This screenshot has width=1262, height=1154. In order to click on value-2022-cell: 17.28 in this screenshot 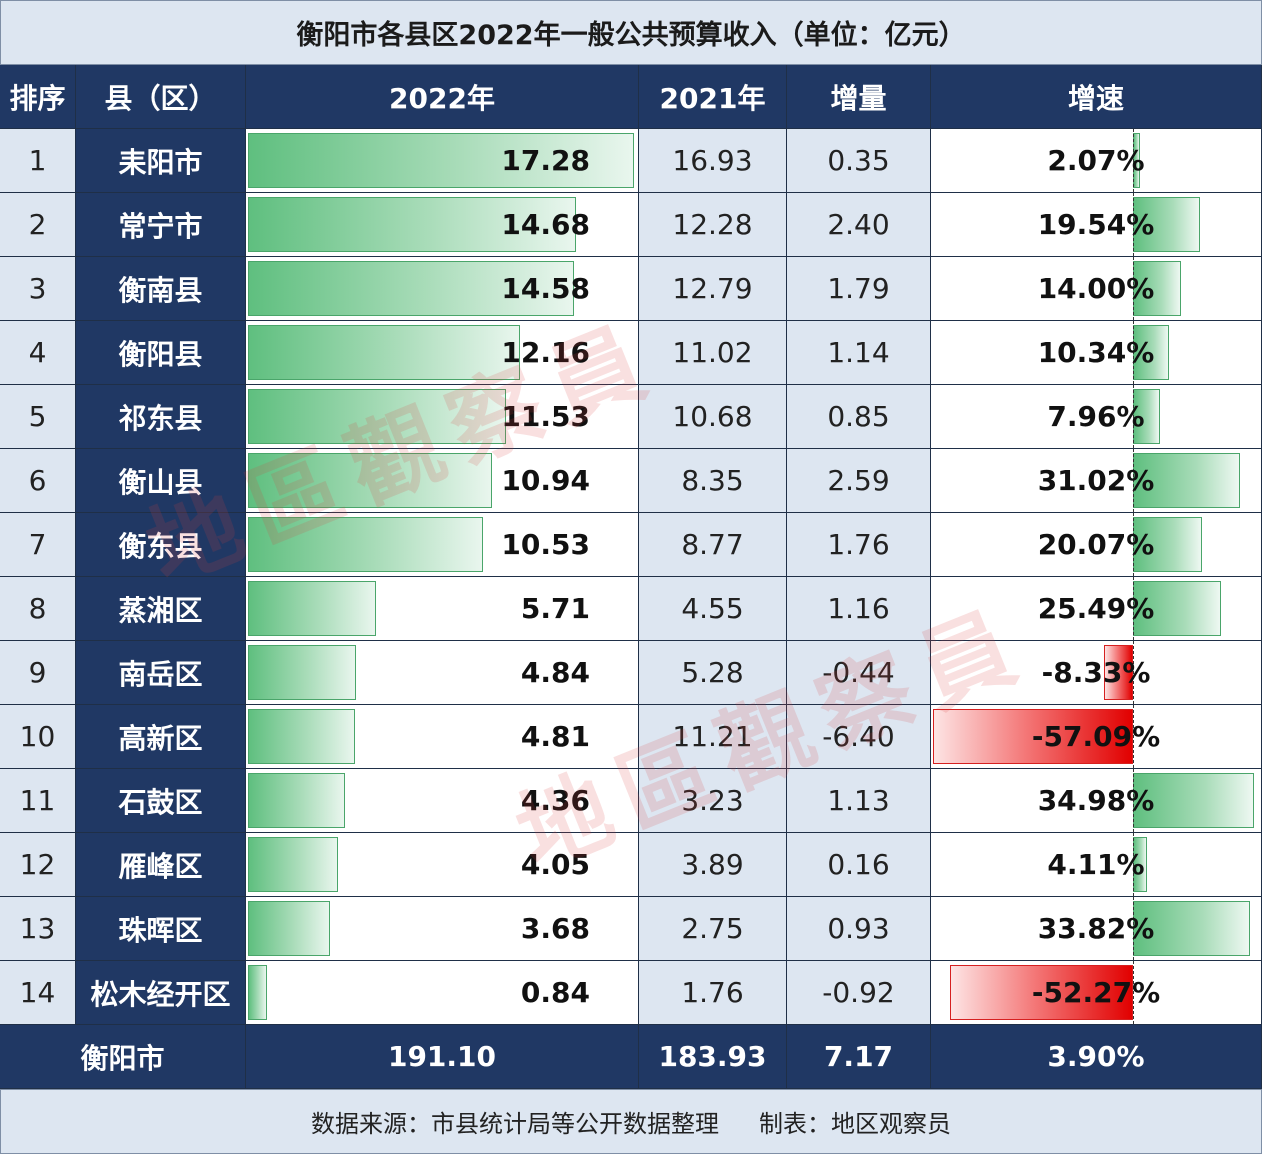, I will do `click(442, 161)`.